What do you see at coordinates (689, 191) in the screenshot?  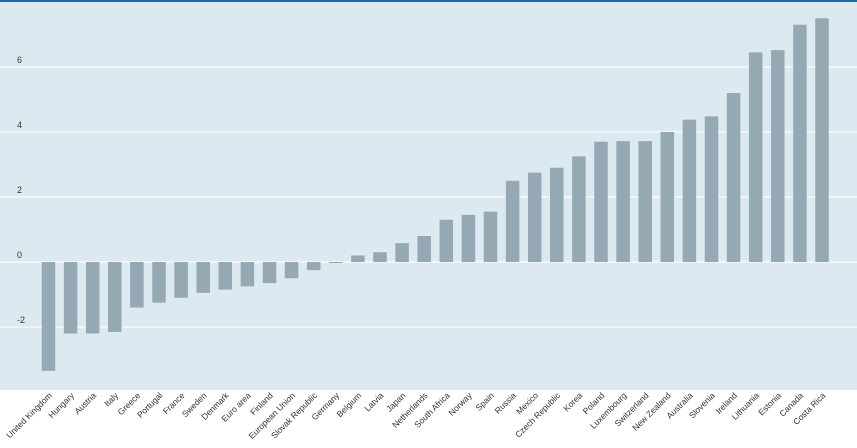 I see `bar-australia` at bounding box center [689, 191].